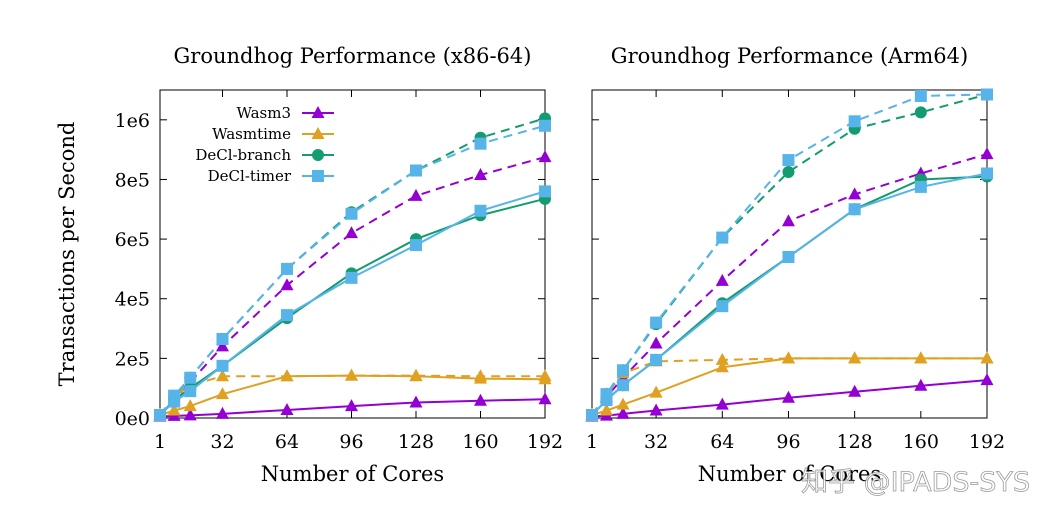 The width and height of the screenshot is (1058, 526). What do you see at coordinates (592, 442) in the screenshot?
I see `x-tick-label: 1` at bounding box center [592, 442].